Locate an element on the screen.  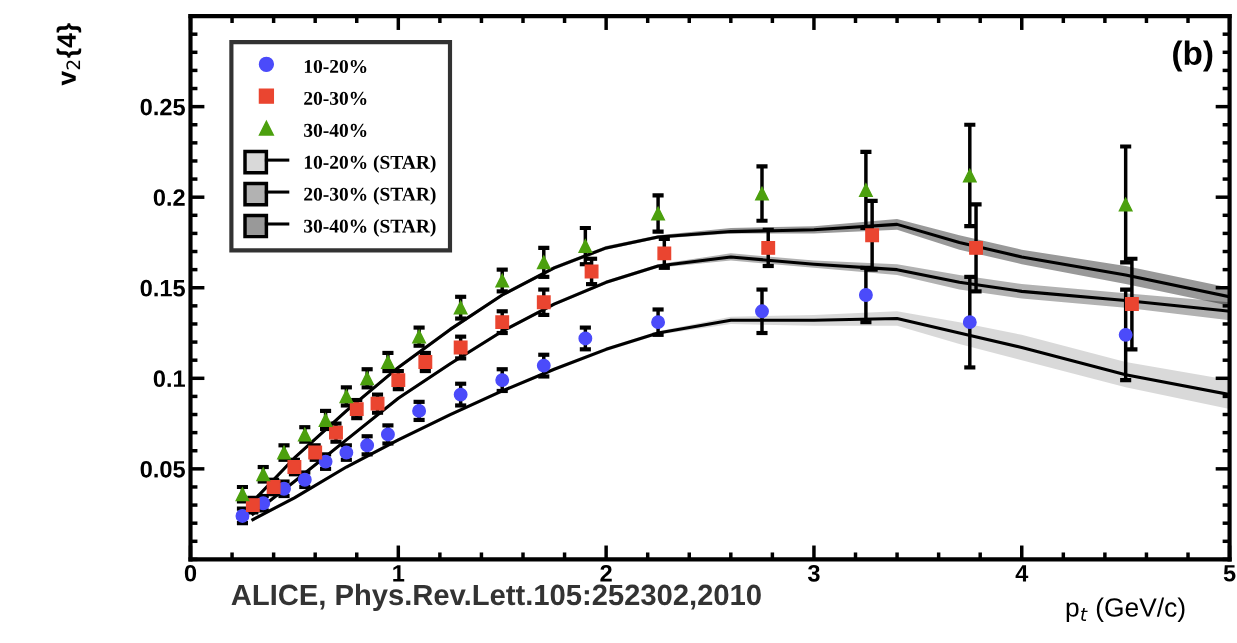
x-tick-label: 2 is located at coordinates (606, 573).